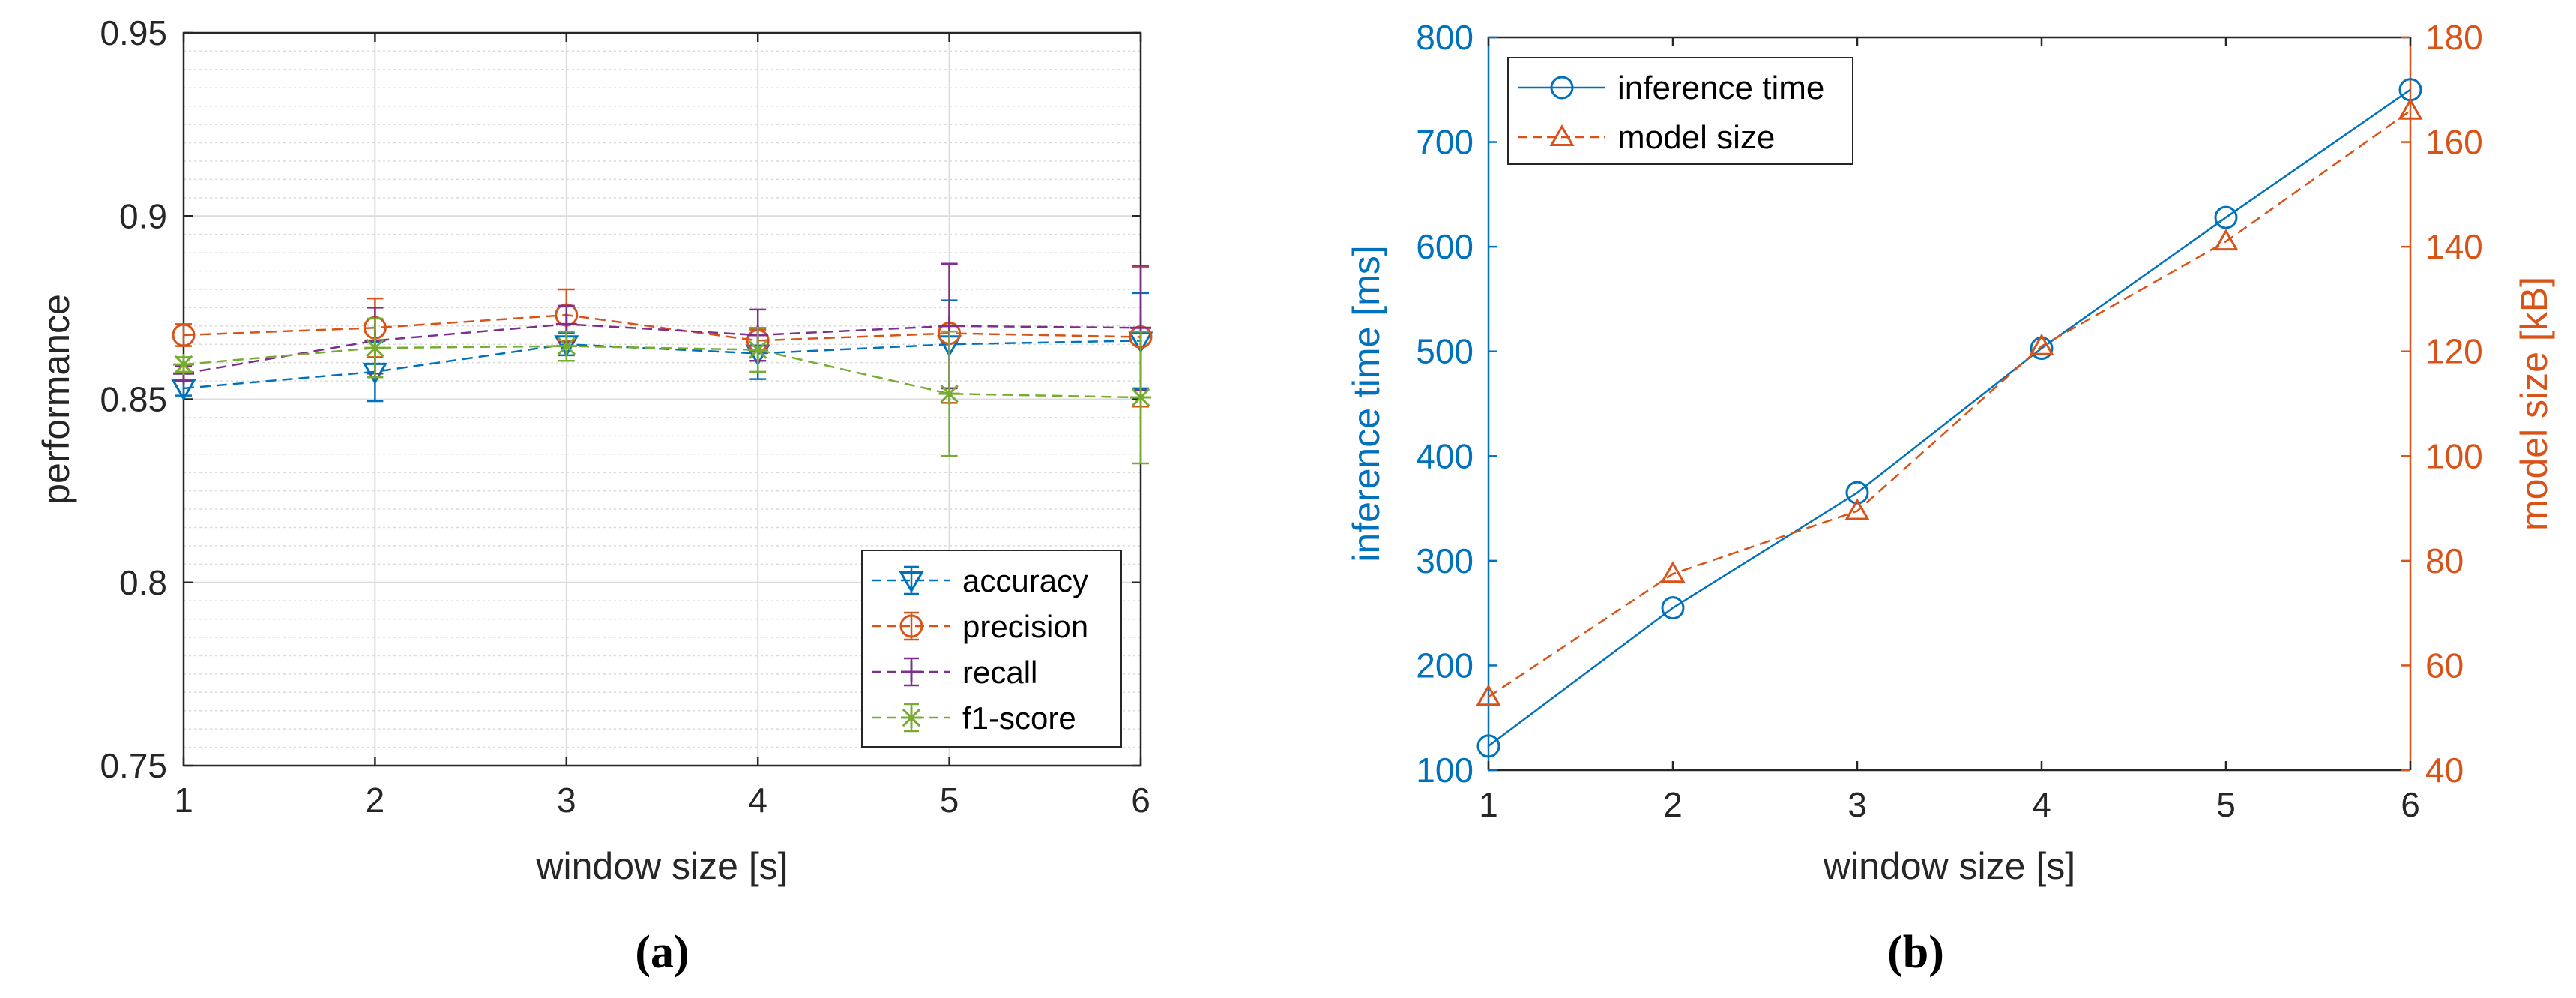 The width and height of the screenshot is (2576, 998). Describe the element at coordinates (1445, 351) in the screenshot. I see `chart-b-left-tick-label: 500` at that location.